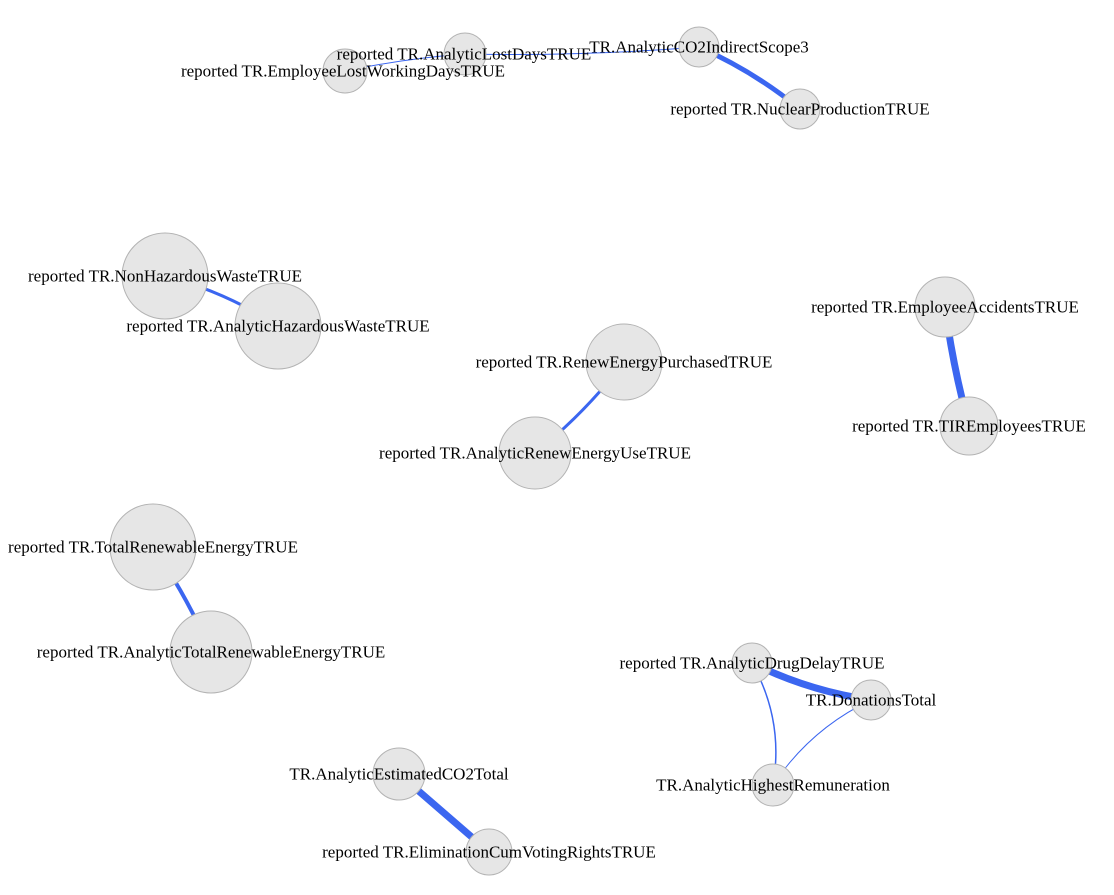 This screenshot has height=895, width=1114. I want to click on node-n1, so click(345, 71).